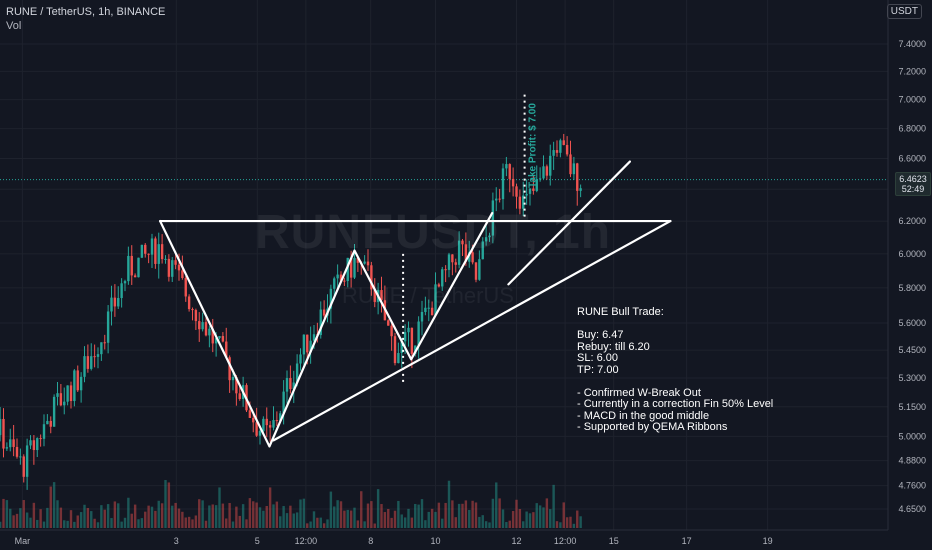  I want to click on time-tick-label: 5, so click(257, 541).